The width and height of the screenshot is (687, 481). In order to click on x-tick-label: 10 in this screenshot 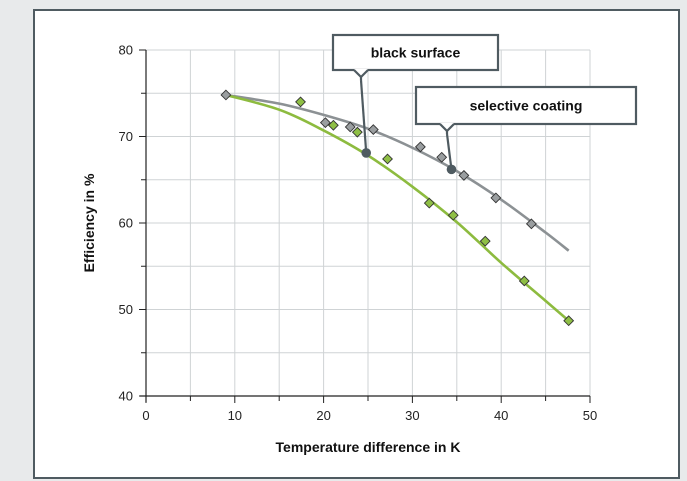, I will do `click(235, 415)`.